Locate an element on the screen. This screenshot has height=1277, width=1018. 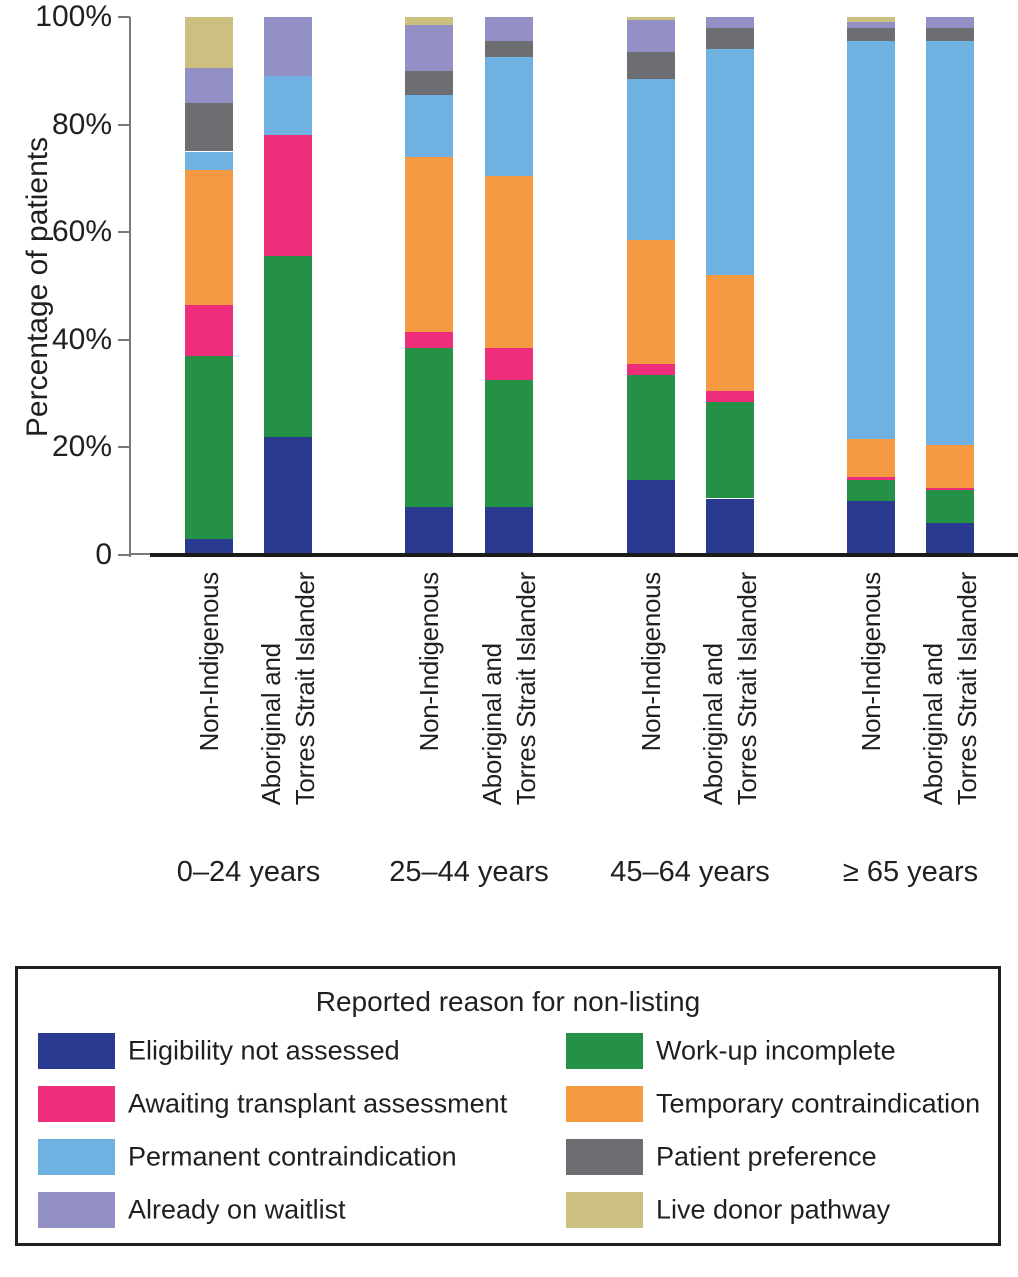
tick-label: 0 is located at coordinates (103, 554).